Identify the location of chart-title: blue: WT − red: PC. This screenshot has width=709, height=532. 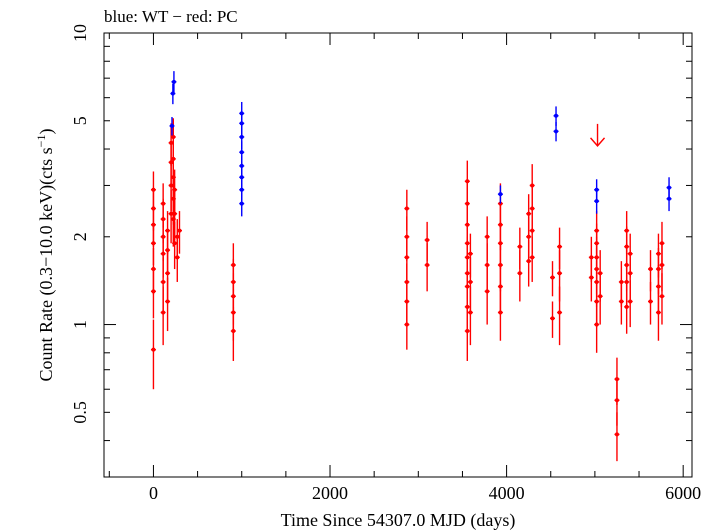
(171, 16).